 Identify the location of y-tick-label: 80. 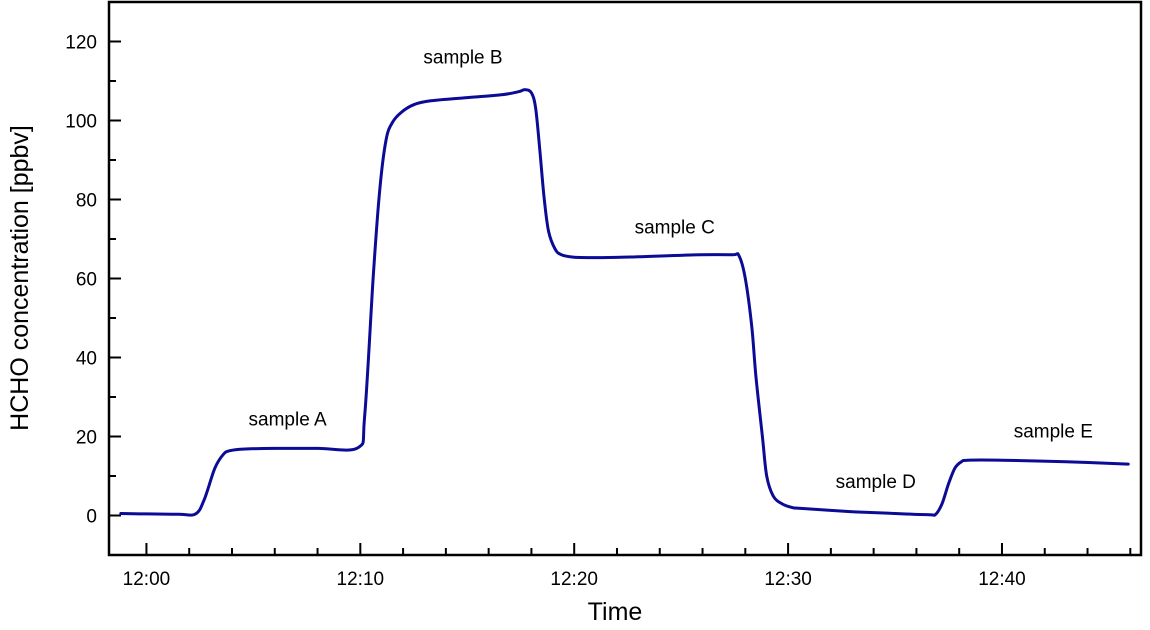
(86, 201).